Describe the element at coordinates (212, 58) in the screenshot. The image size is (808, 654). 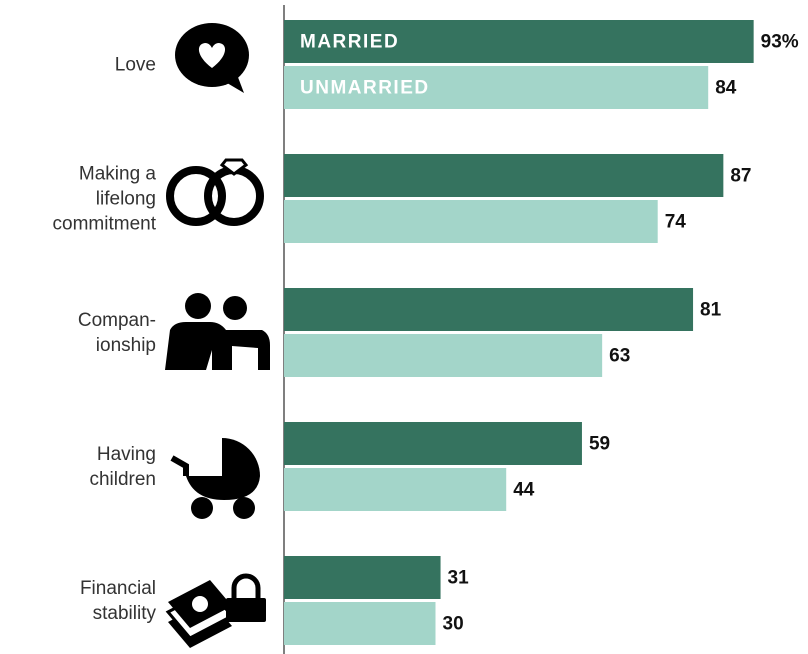
I see `icon-love` at that location.